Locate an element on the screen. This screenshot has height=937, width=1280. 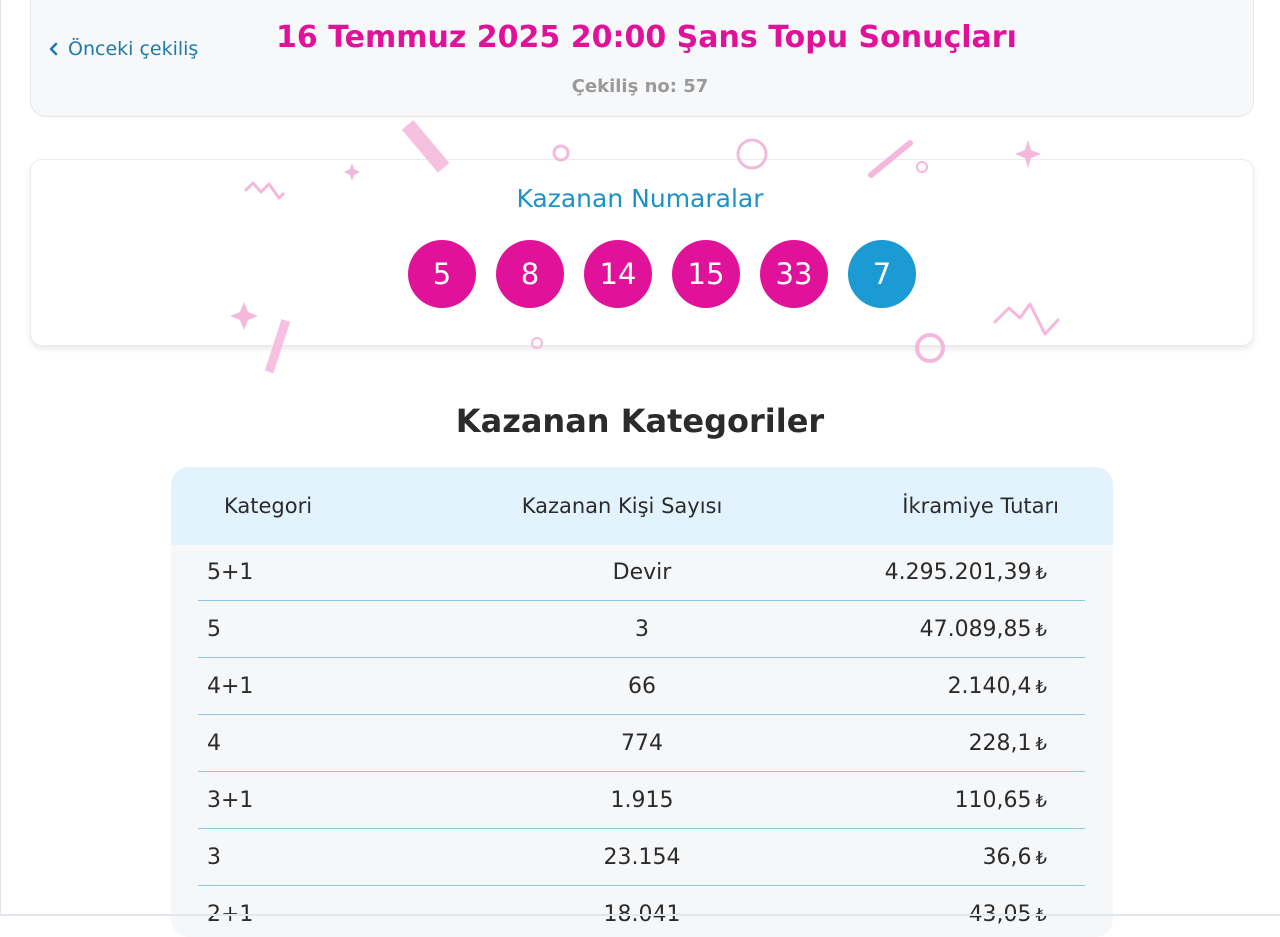
prize-value: 4.295.201,39 is located at coordinates (958, 572).